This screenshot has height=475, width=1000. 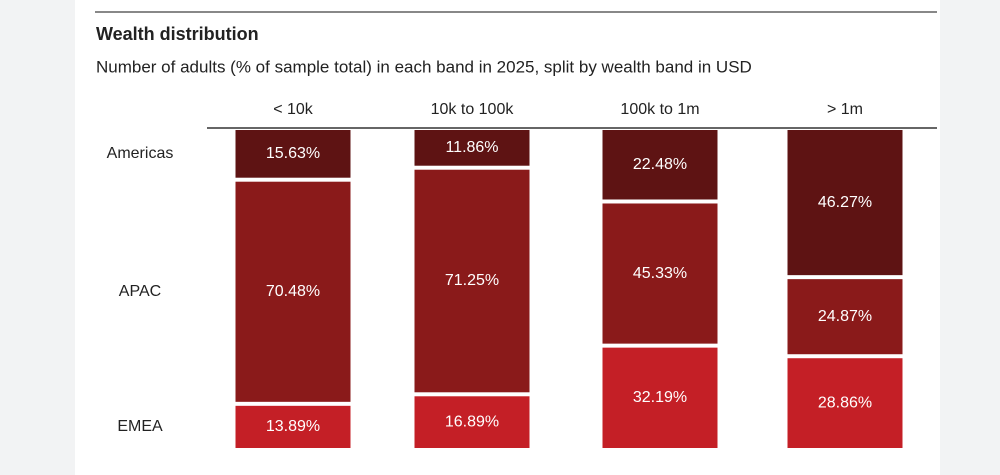 I want to click on value-label: 16.89%, so click(x=472, y=421).